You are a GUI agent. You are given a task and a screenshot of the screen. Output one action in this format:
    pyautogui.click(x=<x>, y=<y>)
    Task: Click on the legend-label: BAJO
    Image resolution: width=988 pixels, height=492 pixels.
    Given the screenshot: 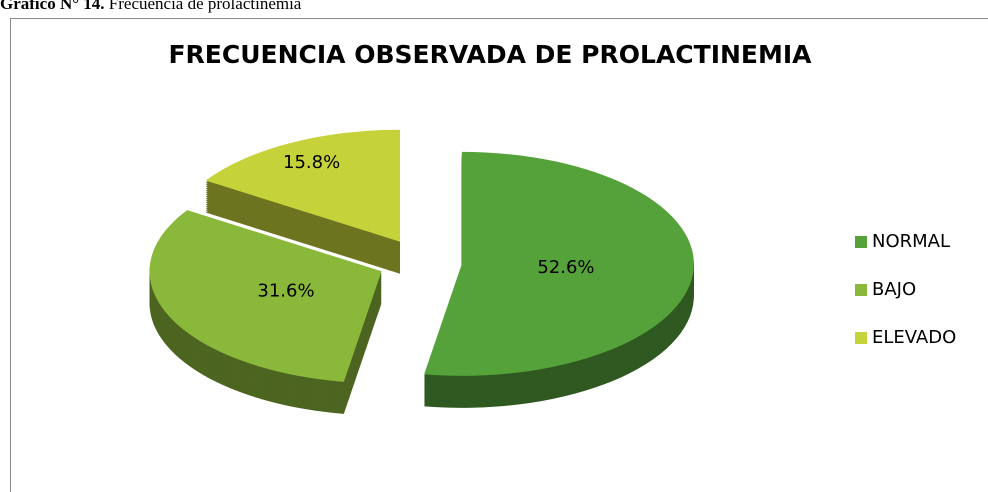 What is the action you would take?
    pyautogui.click(x=894, y=289)
    